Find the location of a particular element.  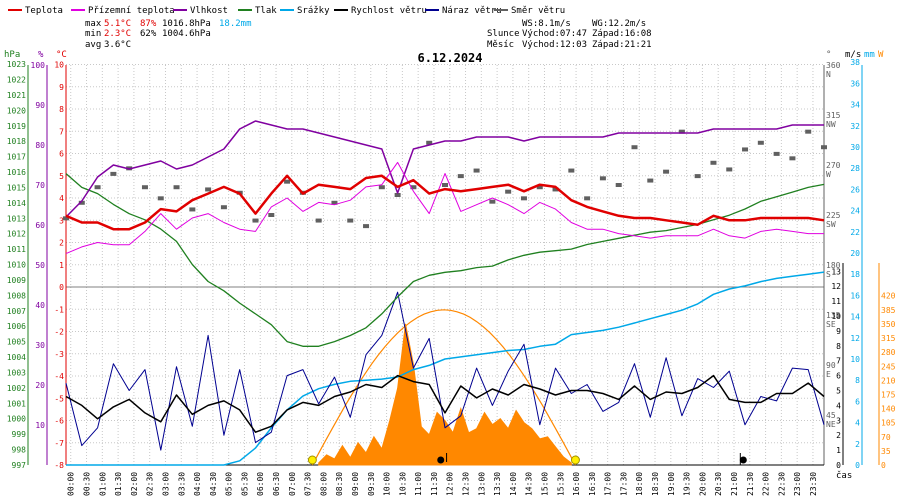

wind-speed-line is located at coordinates (445, 403).